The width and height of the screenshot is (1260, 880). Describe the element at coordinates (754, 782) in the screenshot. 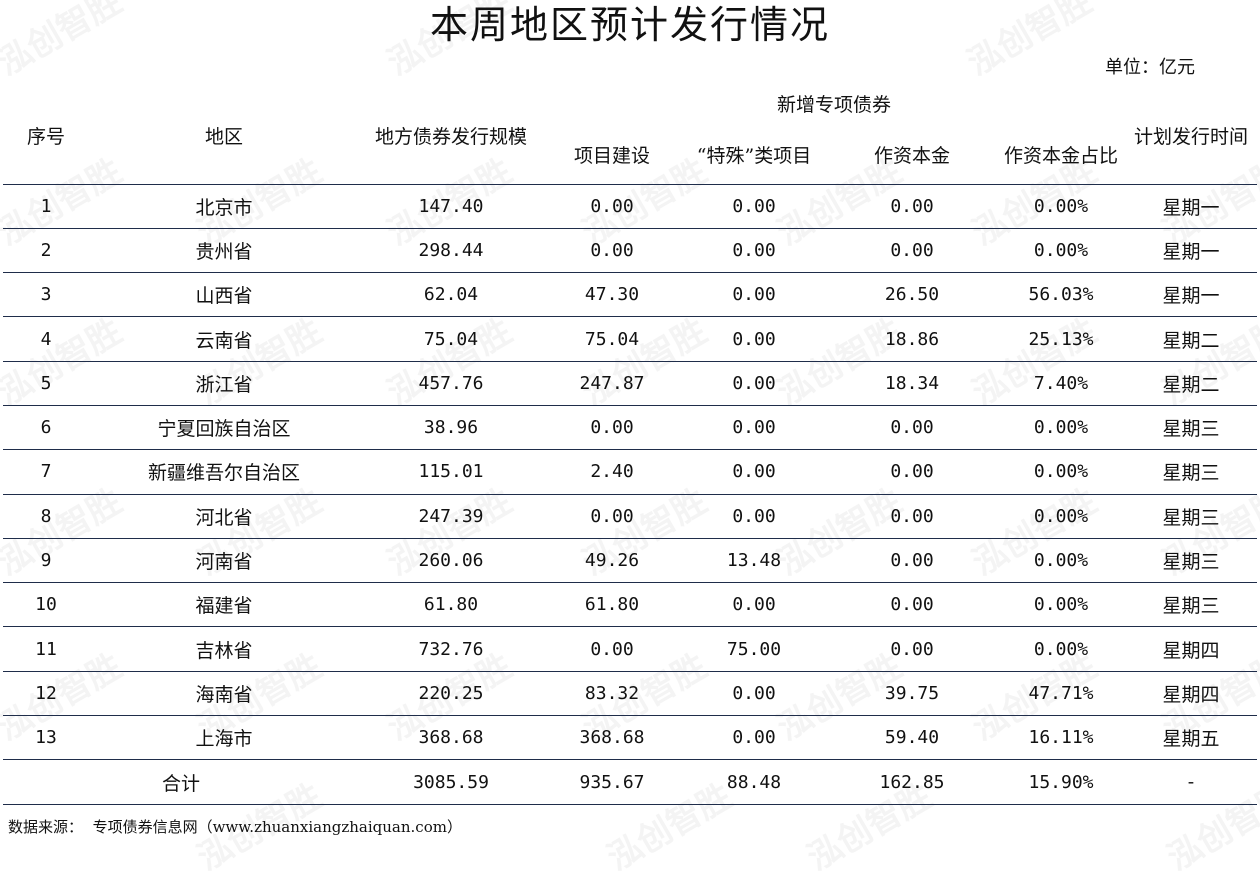

I see `total-special: 88.48` at that location.